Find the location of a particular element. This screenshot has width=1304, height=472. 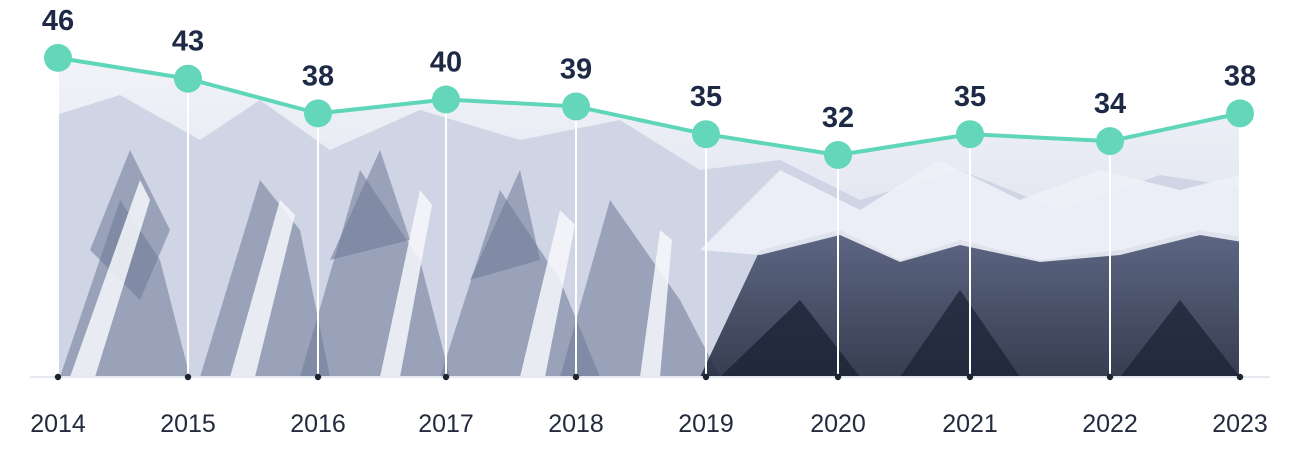

data-label-2014: 46 is located at coordinates (58, 21).